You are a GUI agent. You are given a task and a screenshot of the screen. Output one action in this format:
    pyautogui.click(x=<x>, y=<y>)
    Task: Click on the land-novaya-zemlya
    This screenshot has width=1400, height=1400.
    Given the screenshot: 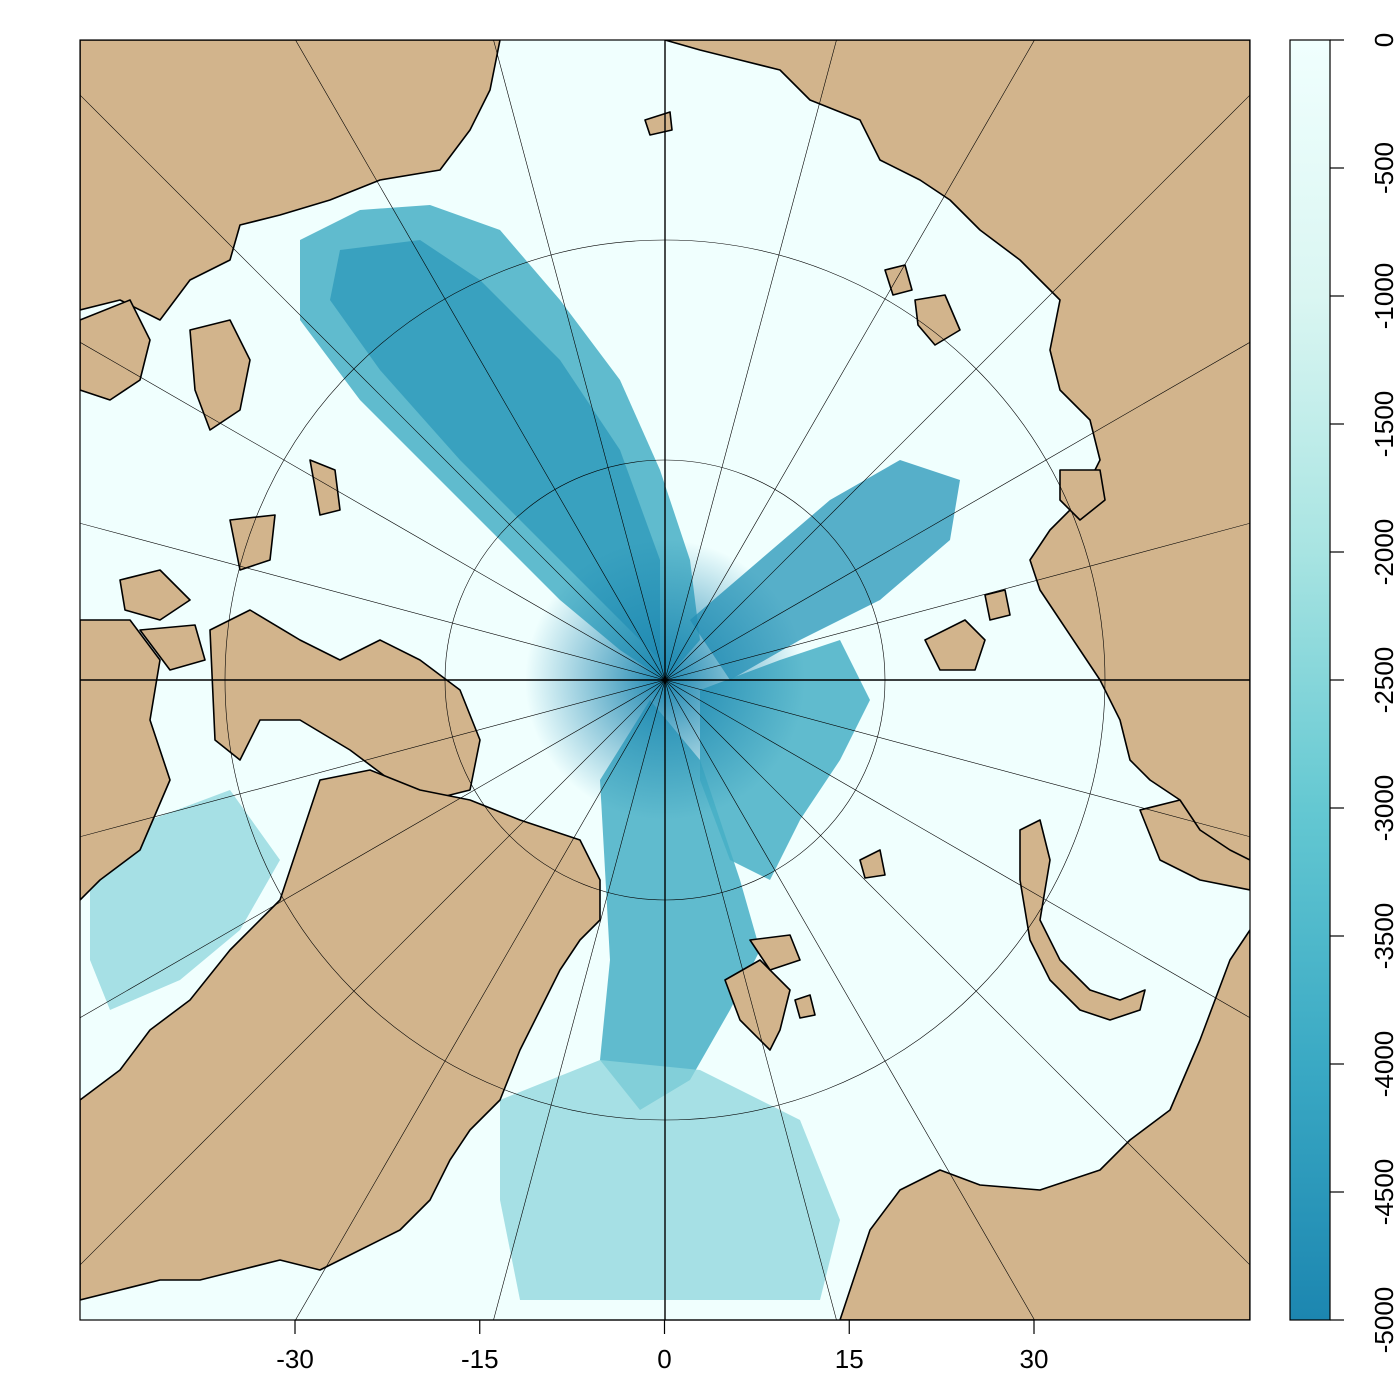 What is the action you would take?
    pyautogui.click(x=1082, y=920)
    